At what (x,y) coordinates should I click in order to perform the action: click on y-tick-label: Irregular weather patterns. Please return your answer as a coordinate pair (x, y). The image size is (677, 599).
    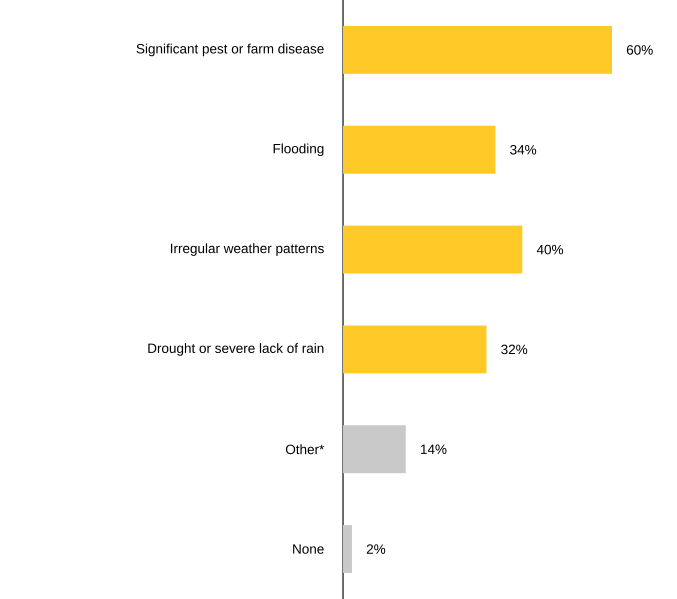
    Looking at the image, I should click on (247, 249).